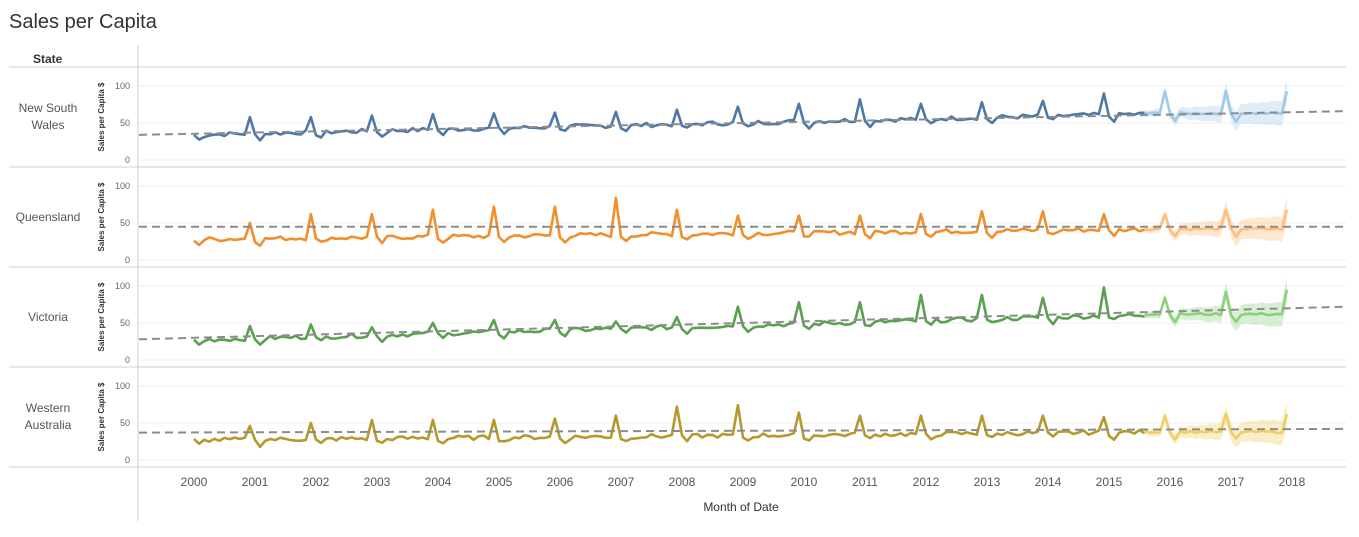 The width and height of the screenshot is (1359, 537). I want to click on series-line-queensland, so click(669, 221).